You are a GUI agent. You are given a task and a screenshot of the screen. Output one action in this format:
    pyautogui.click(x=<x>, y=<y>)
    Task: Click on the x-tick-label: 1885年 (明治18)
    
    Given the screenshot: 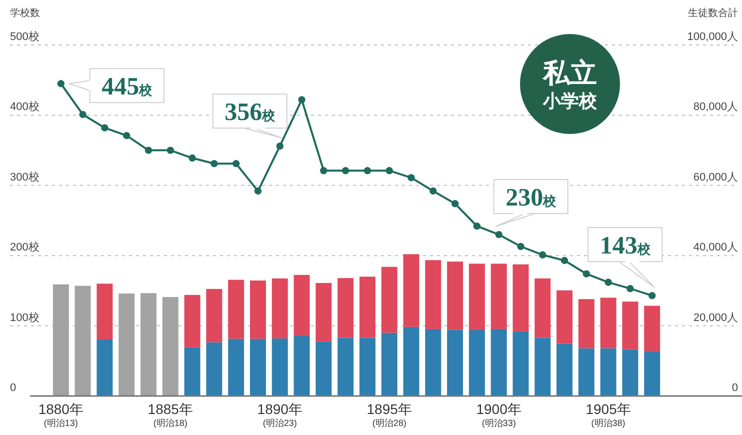 What is the action you would take?
    pyautogui.click(x=170, y=414)
    